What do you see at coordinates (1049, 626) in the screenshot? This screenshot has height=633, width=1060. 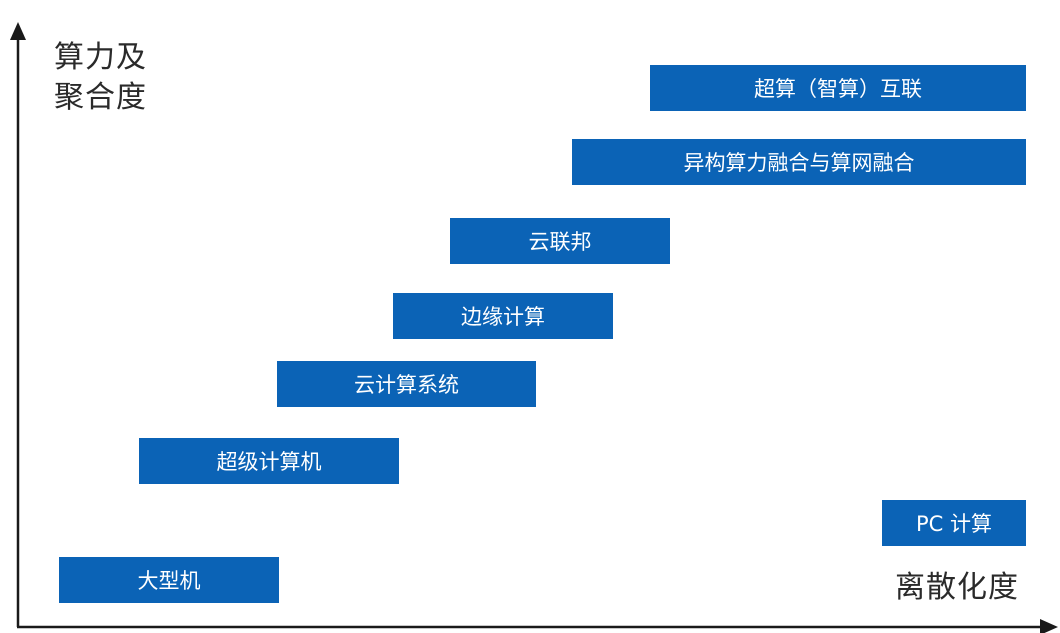 I see `x-axis-arrow` at bounding box center [1049, 626].